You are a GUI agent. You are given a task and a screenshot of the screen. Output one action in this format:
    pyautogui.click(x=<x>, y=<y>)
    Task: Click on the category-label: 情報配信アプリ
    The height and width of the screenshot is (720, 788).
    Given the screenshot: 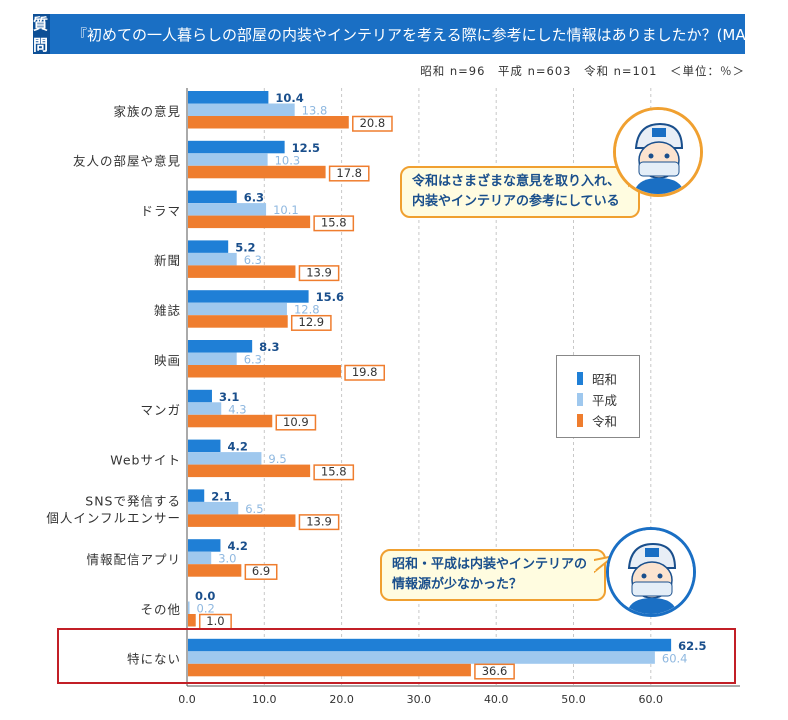 What is the action you would take?
    pyautogui.click(x=133, y=559)
    